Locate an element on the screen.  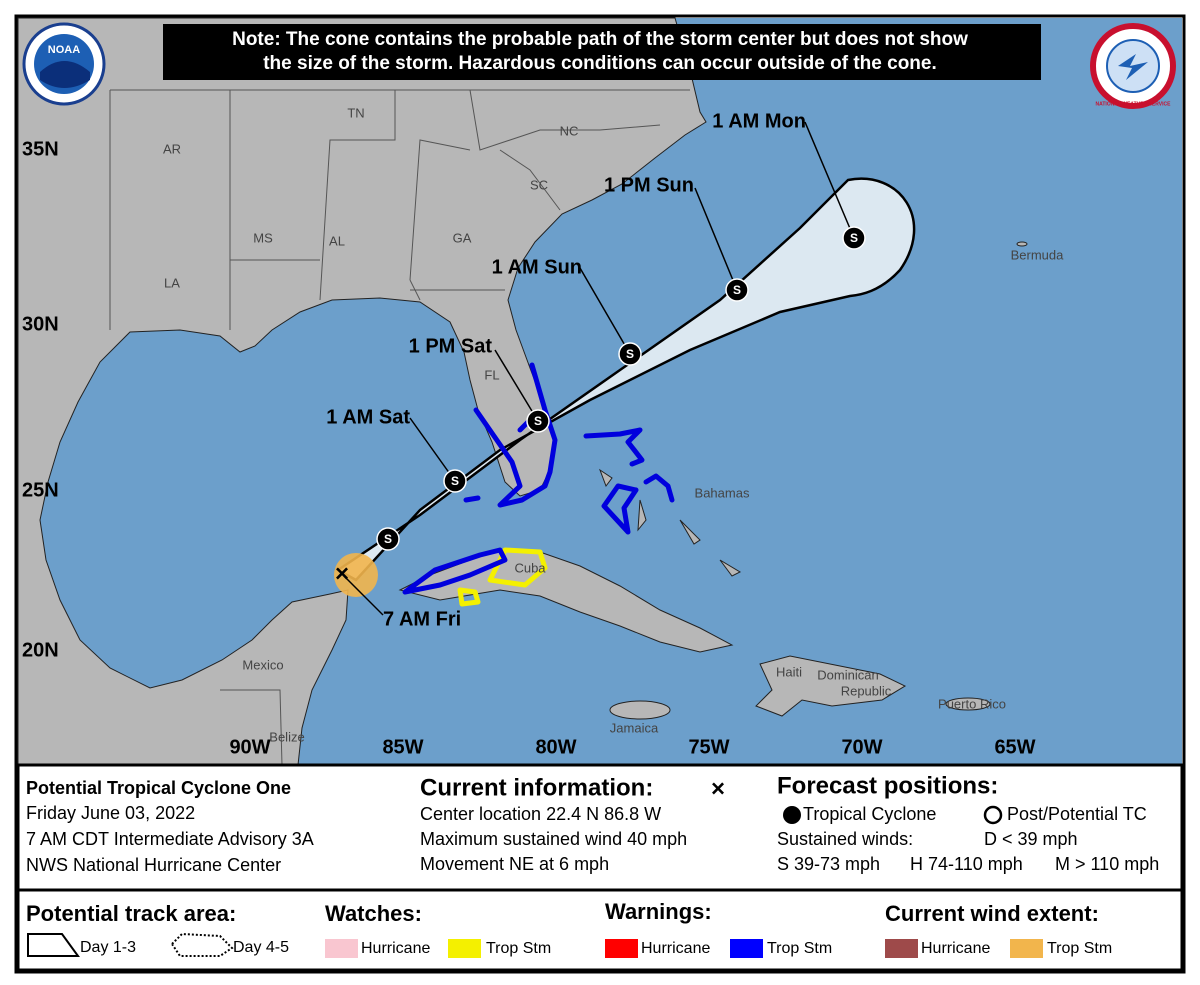
point-label: 1 PM Sat is located at coordinates (451, 346).